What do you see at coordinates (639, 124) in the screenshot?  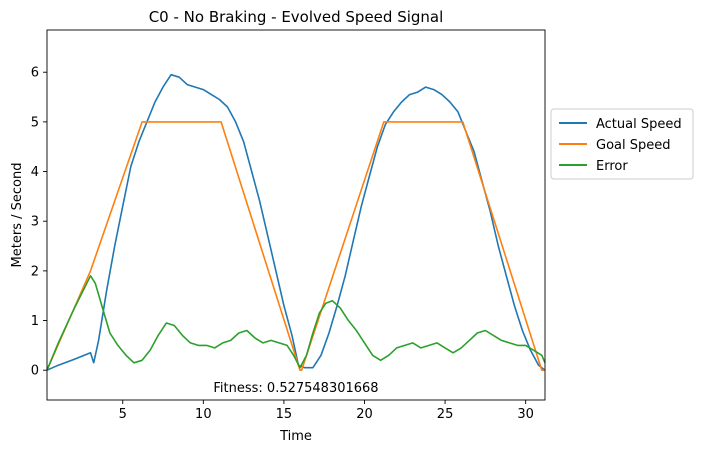 I see `legend-label: Actual Speed` at bounding box center [639, 124].